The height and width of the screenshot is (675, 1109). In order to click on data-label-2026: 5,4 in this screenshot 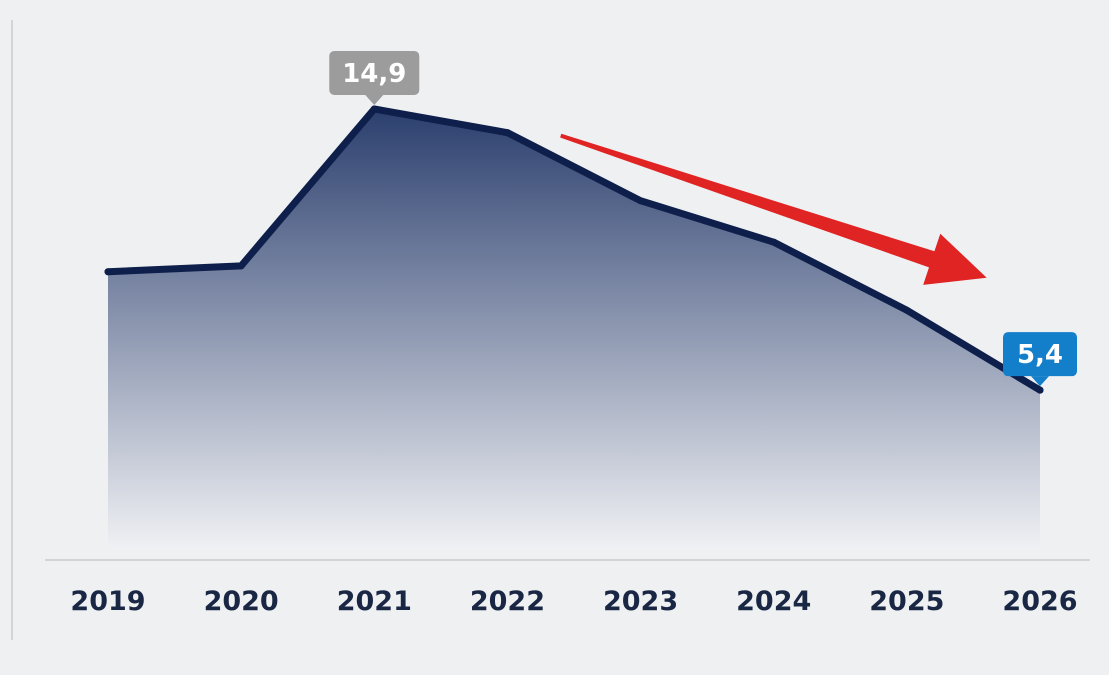, I will do `click(1040, 359)`.